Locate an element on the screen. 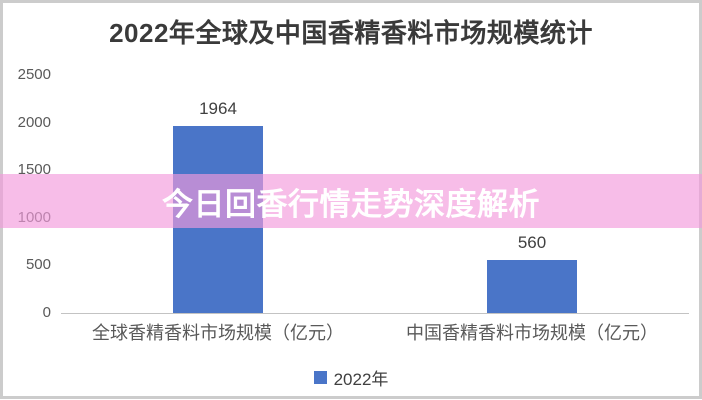  bar is located at coordinates (532, 286).